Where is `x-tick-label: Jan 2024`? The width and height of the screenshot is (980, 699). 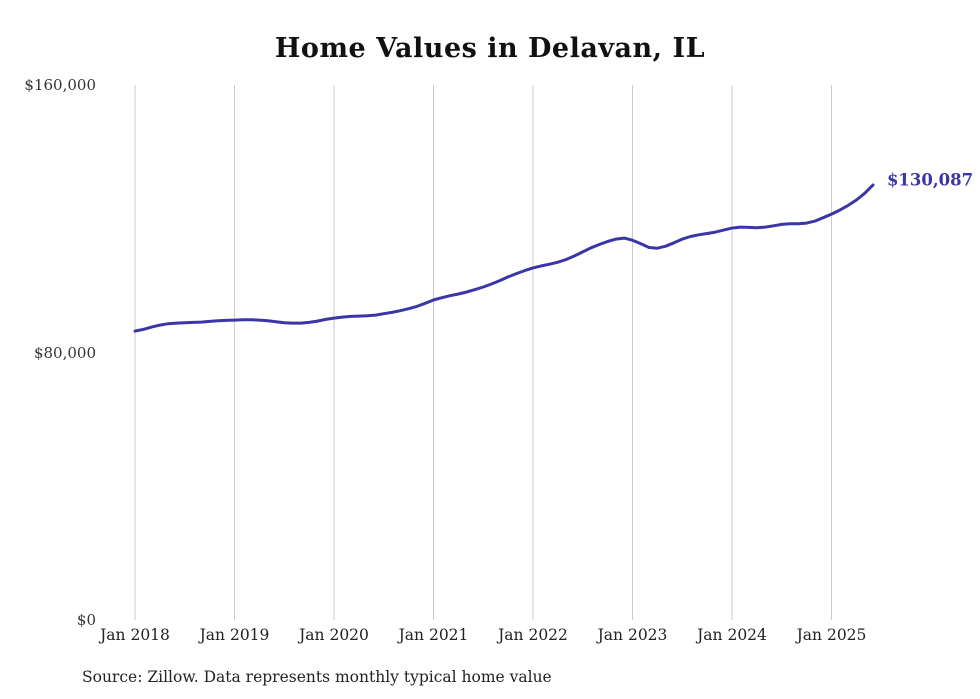
x-tick-label: Jan 2024 is located at coordinates (732, 635).